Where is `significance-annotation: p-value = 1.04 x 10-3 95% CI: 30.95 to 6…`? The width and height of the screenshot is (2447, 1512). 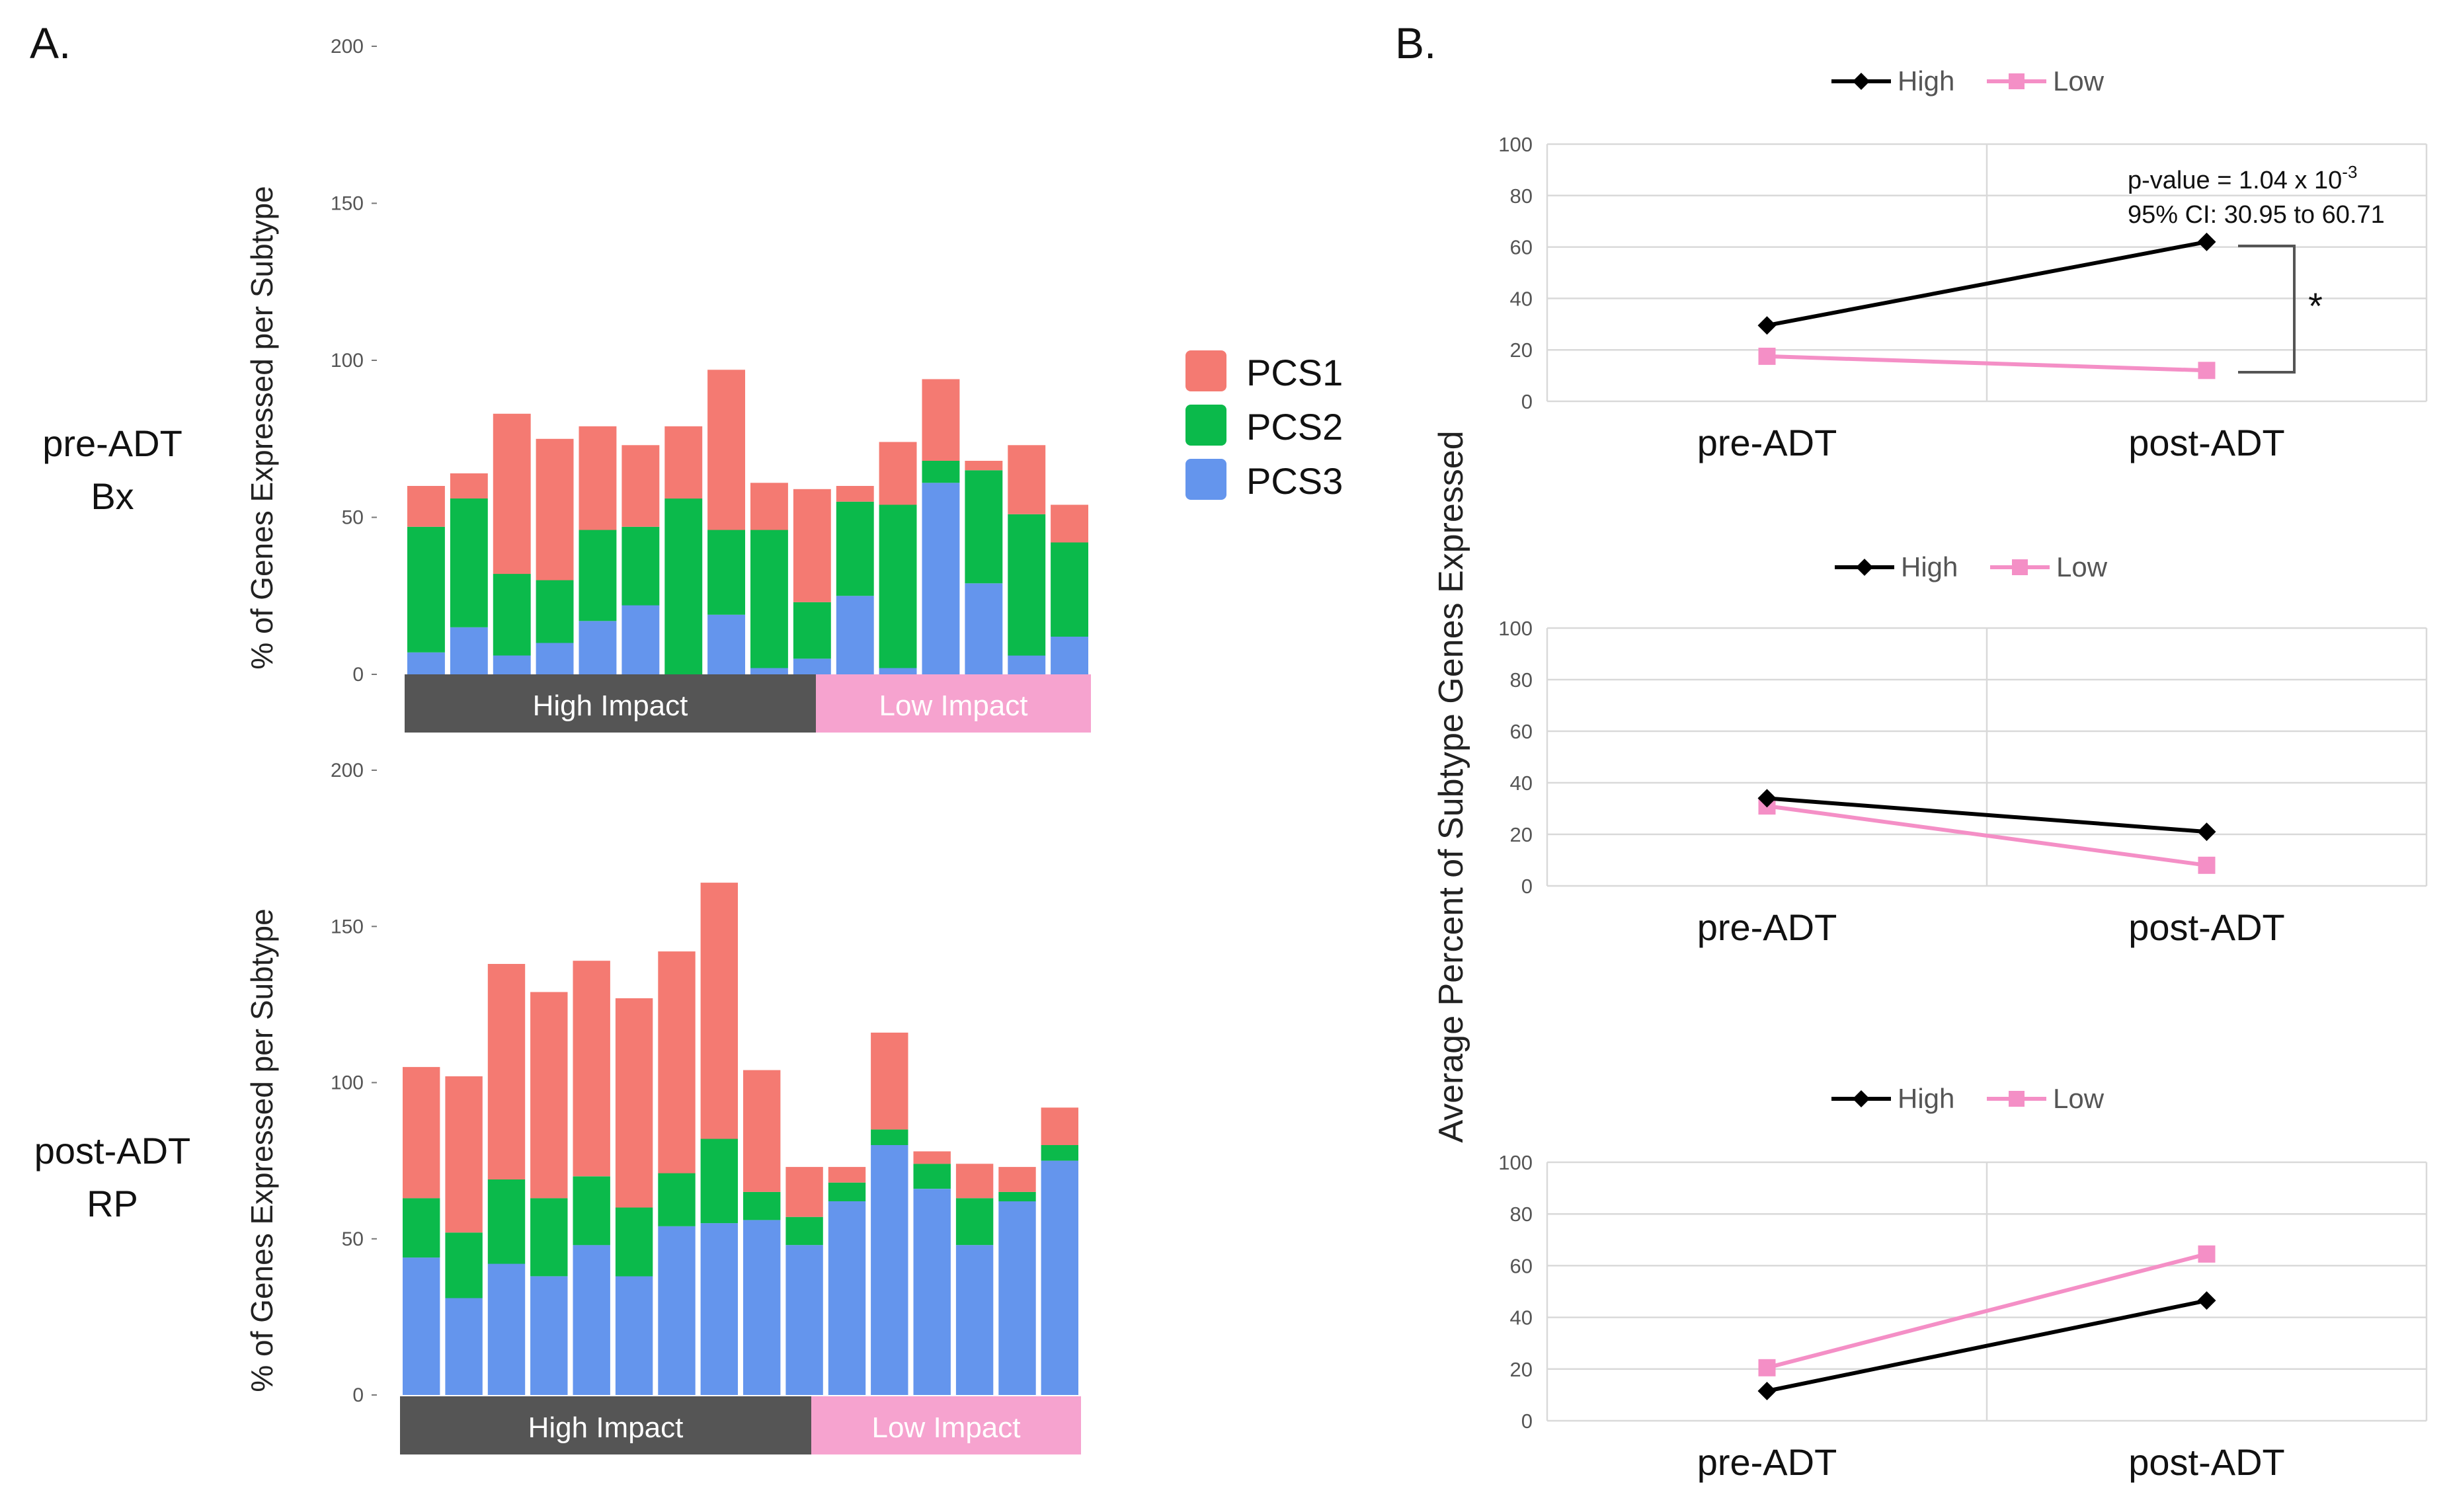
significance-annotation: p-value = 1.04 x 10-3 95% CI: 30.95 to 6… is located at coordinates (2256, 268).